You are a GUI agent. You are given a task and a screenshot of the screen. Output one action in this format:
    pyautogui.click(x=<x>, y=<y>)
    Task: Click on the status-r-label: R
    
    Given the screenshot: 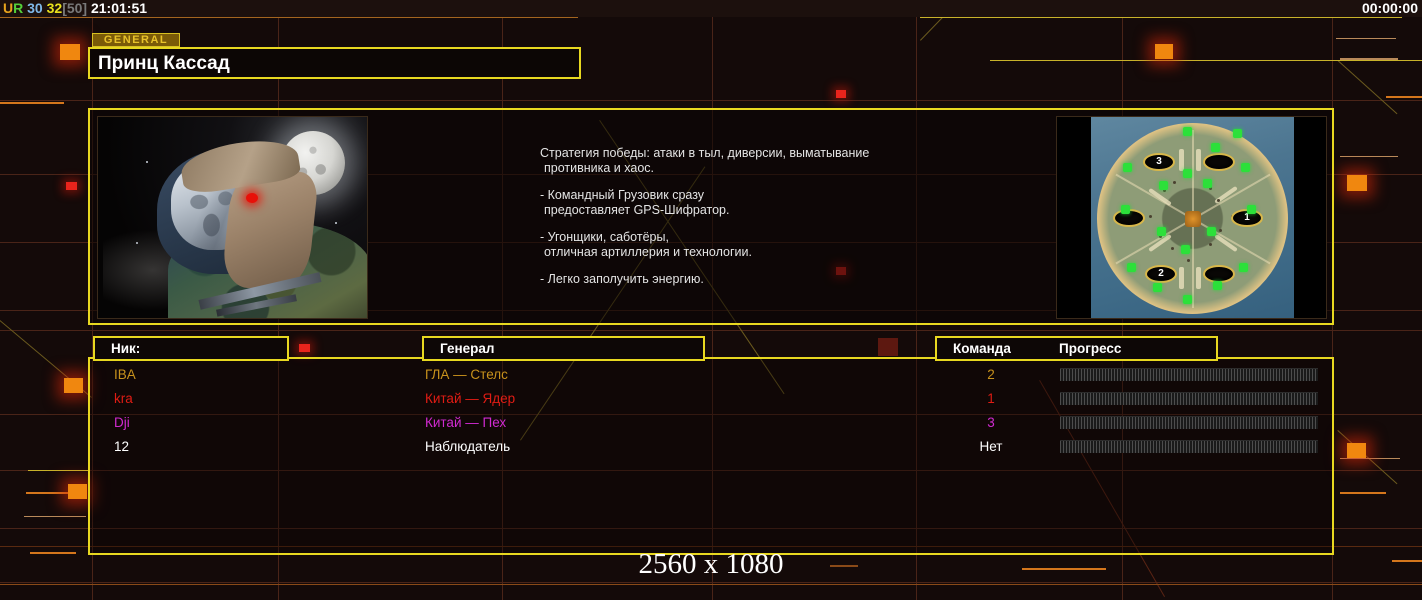 What is the action you would take?
    pyautogui.click(x=18, y=8)
    